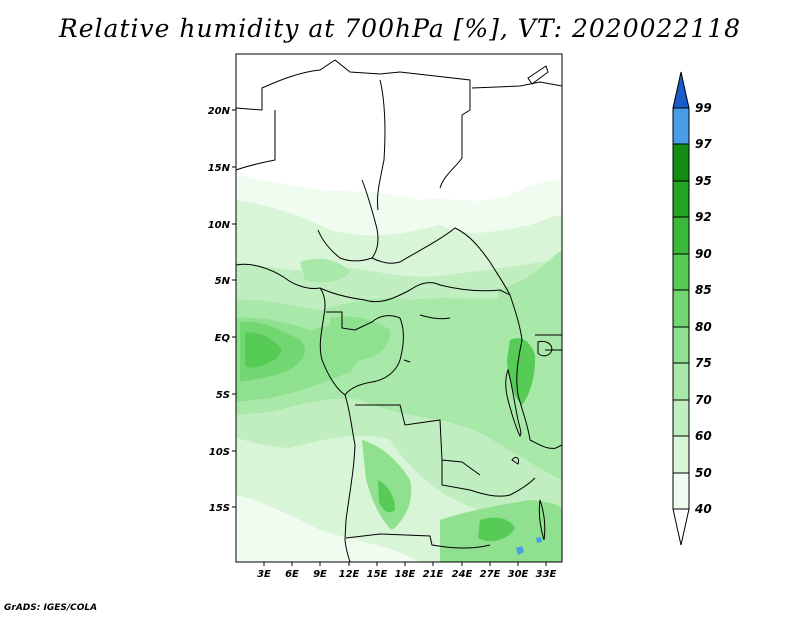 This screenshot has height=618, width=800. What do you see at coordinates (692, 308) in the screenshot?
I see `colorbar: 40 50 60 70 75 80 85 90 92 95 97 99` at bounding box center [692, 308].